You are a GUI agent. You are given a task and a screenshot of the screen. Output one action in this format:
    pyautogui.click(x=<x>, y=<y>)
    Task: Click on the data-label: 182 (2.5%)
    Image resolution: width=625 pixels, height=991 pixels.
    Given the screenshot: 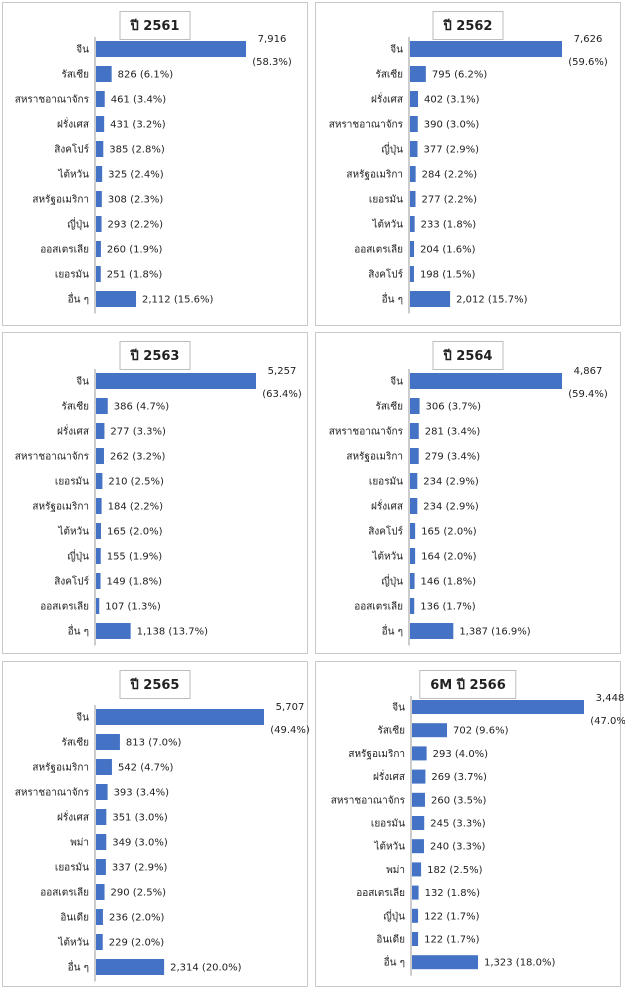 What is the action you would take?
    pyautogui.click(x=455, y=870)
    